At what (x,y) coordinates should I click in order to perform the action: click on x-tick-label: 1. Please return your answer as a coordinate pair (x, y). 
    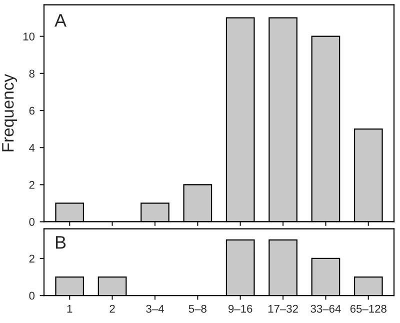
    Looking at the image, I should click on (69, 308).